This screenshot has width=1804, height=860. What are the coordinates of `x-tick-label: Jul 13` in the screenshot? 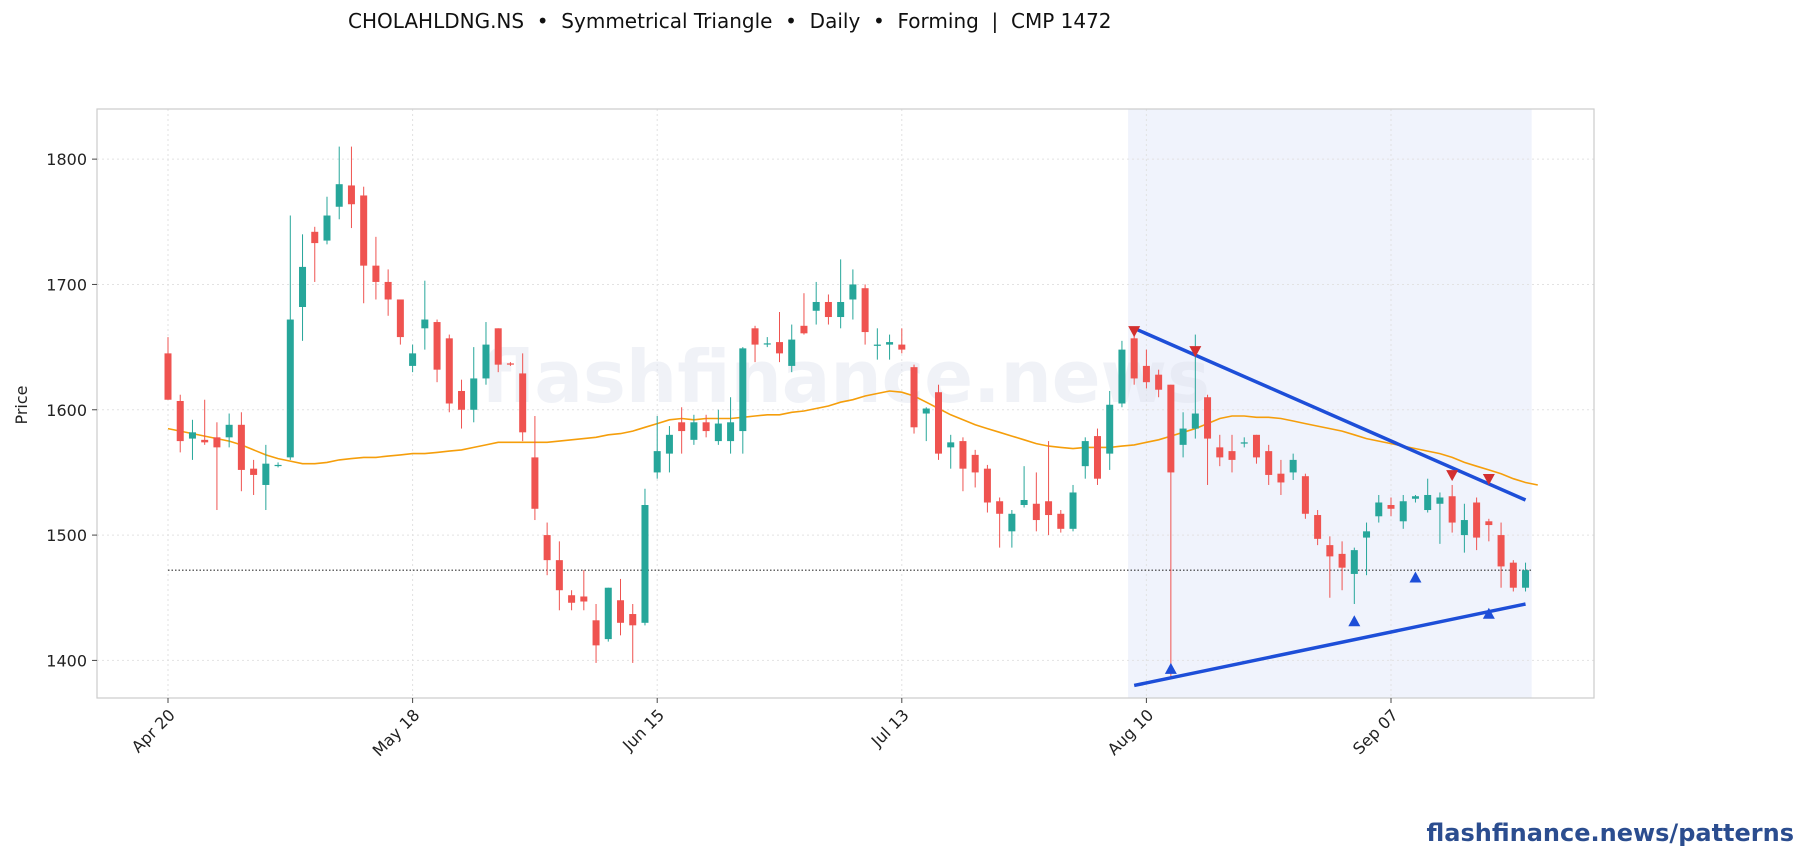 It's located at (890, 728).